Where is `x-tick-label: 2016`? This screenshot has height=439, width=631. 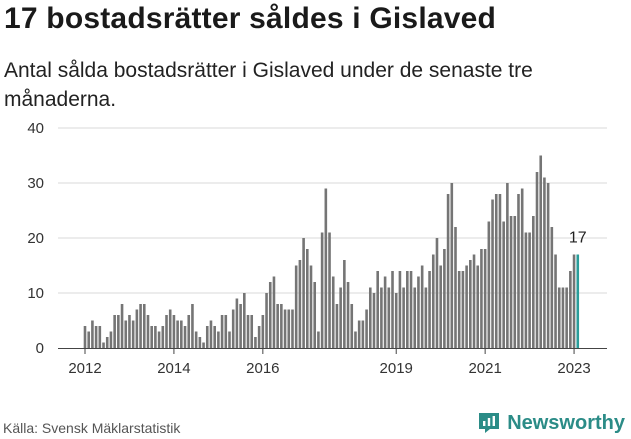
x-tick-label: 2016 is located at coordinates (262, 368).